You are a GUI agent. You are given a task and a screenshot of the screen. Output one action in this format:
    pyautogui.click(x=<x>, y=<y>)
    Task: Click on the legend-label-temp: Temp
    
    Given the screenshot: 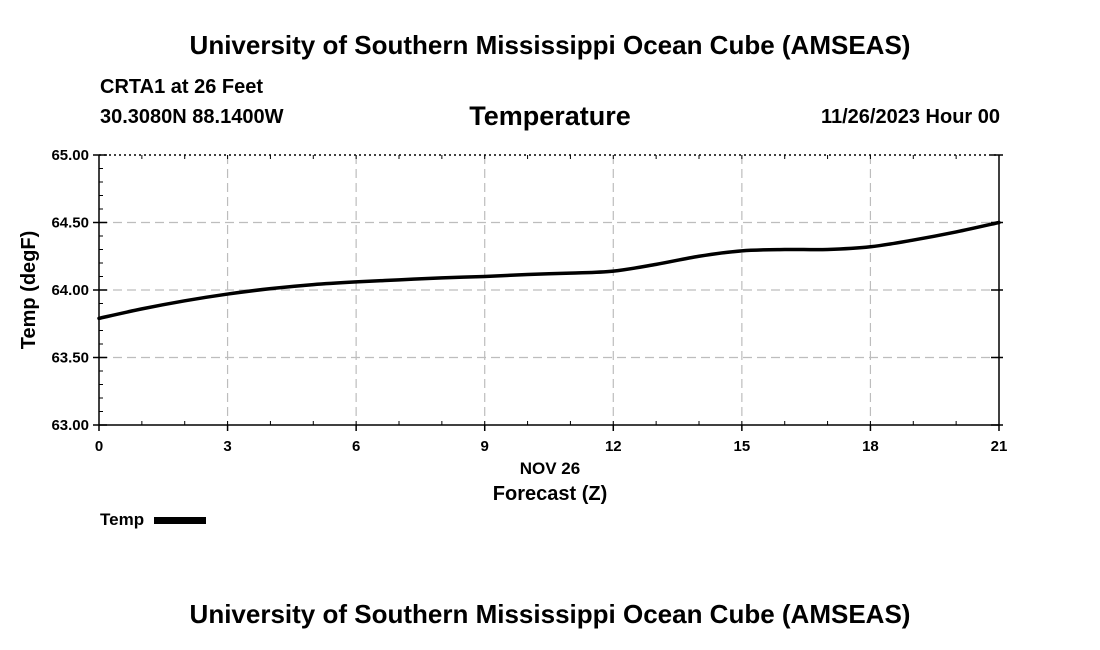 What is the action you would take?
    pyautogui.click(x=122, y=519)
    